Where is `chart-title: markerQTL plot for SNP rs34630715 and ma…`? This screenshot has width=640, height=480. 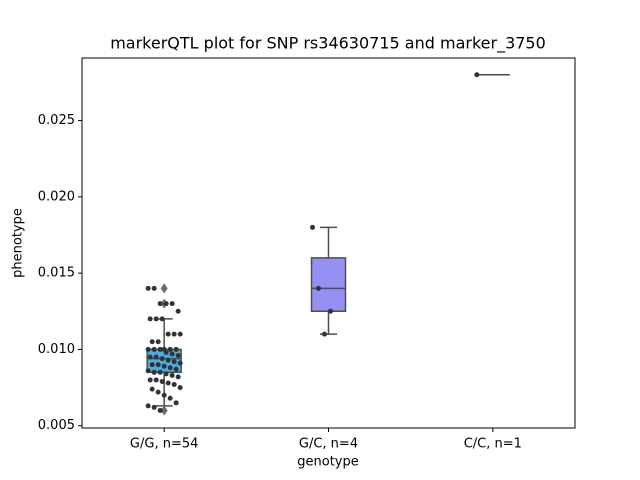
chart-title: markerQTL plot for SNP rs34630715 and ma… is located at coordinates (328, 44).